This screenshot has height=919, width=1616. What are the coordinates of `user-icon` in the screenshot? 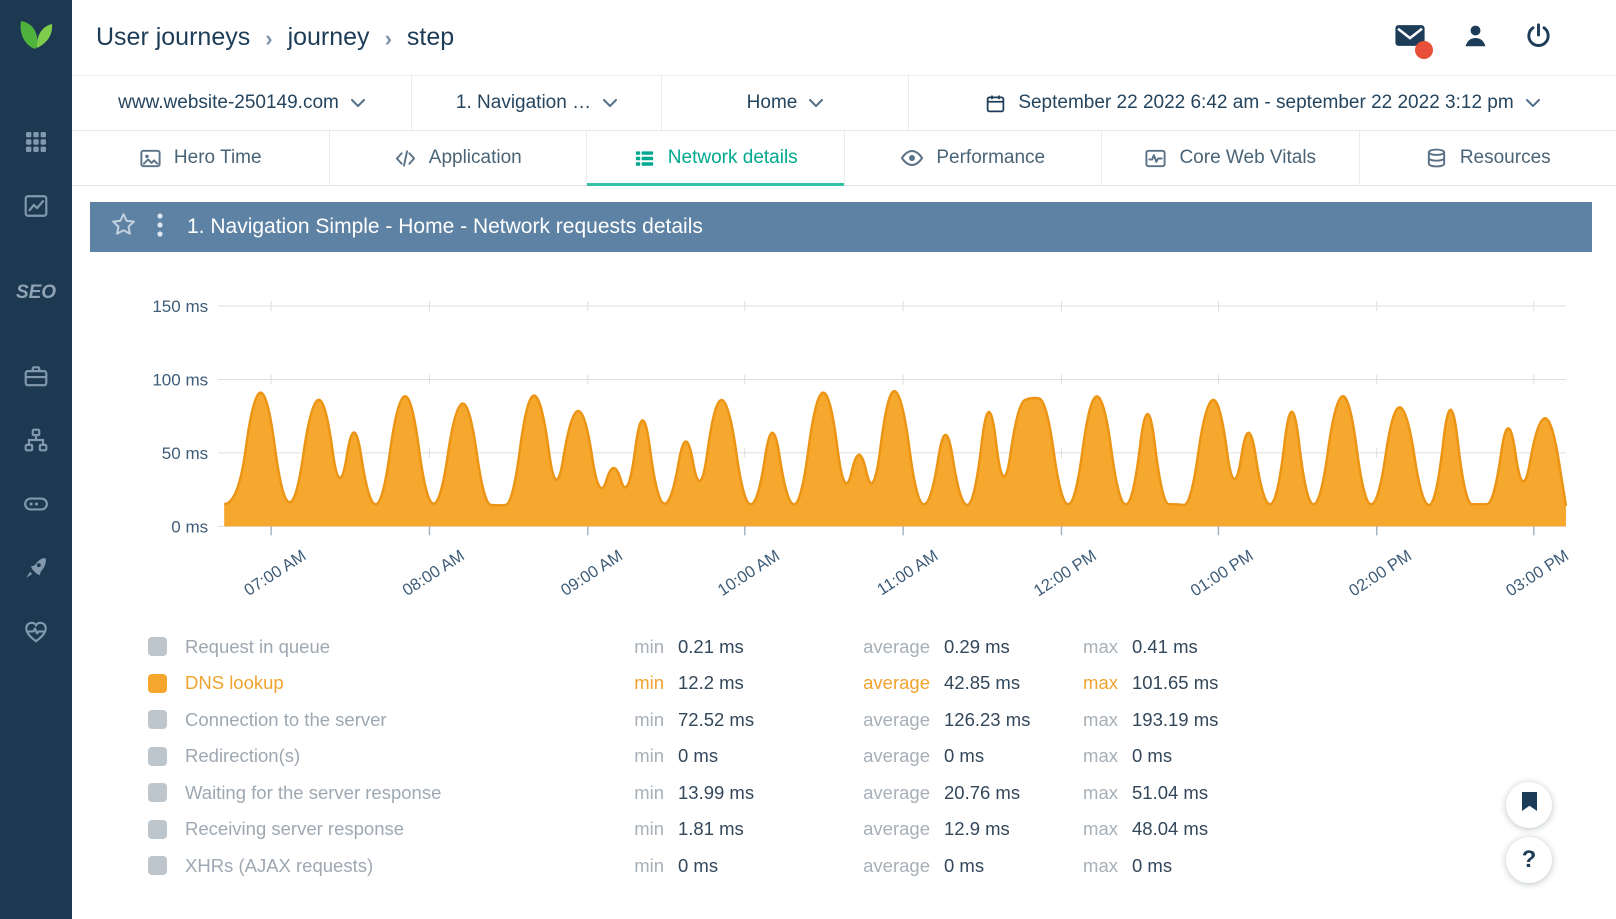 It's located at (1475, 38).